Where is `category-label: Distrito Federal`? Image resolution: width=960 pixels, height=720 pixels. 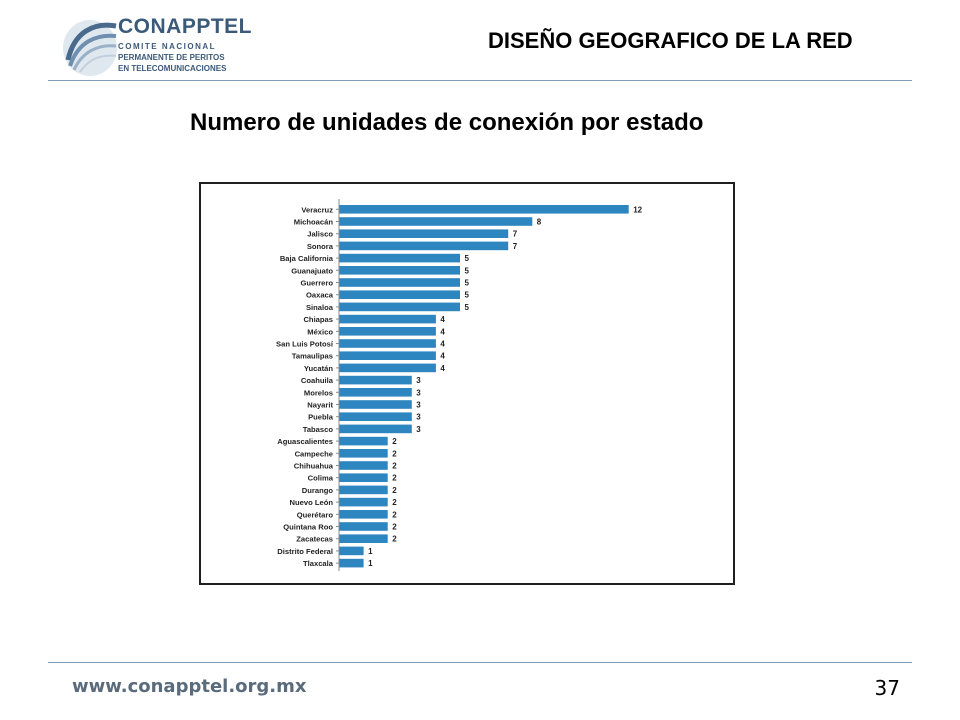
category-label: Distrito Federal is located at coordinates (305, 551).